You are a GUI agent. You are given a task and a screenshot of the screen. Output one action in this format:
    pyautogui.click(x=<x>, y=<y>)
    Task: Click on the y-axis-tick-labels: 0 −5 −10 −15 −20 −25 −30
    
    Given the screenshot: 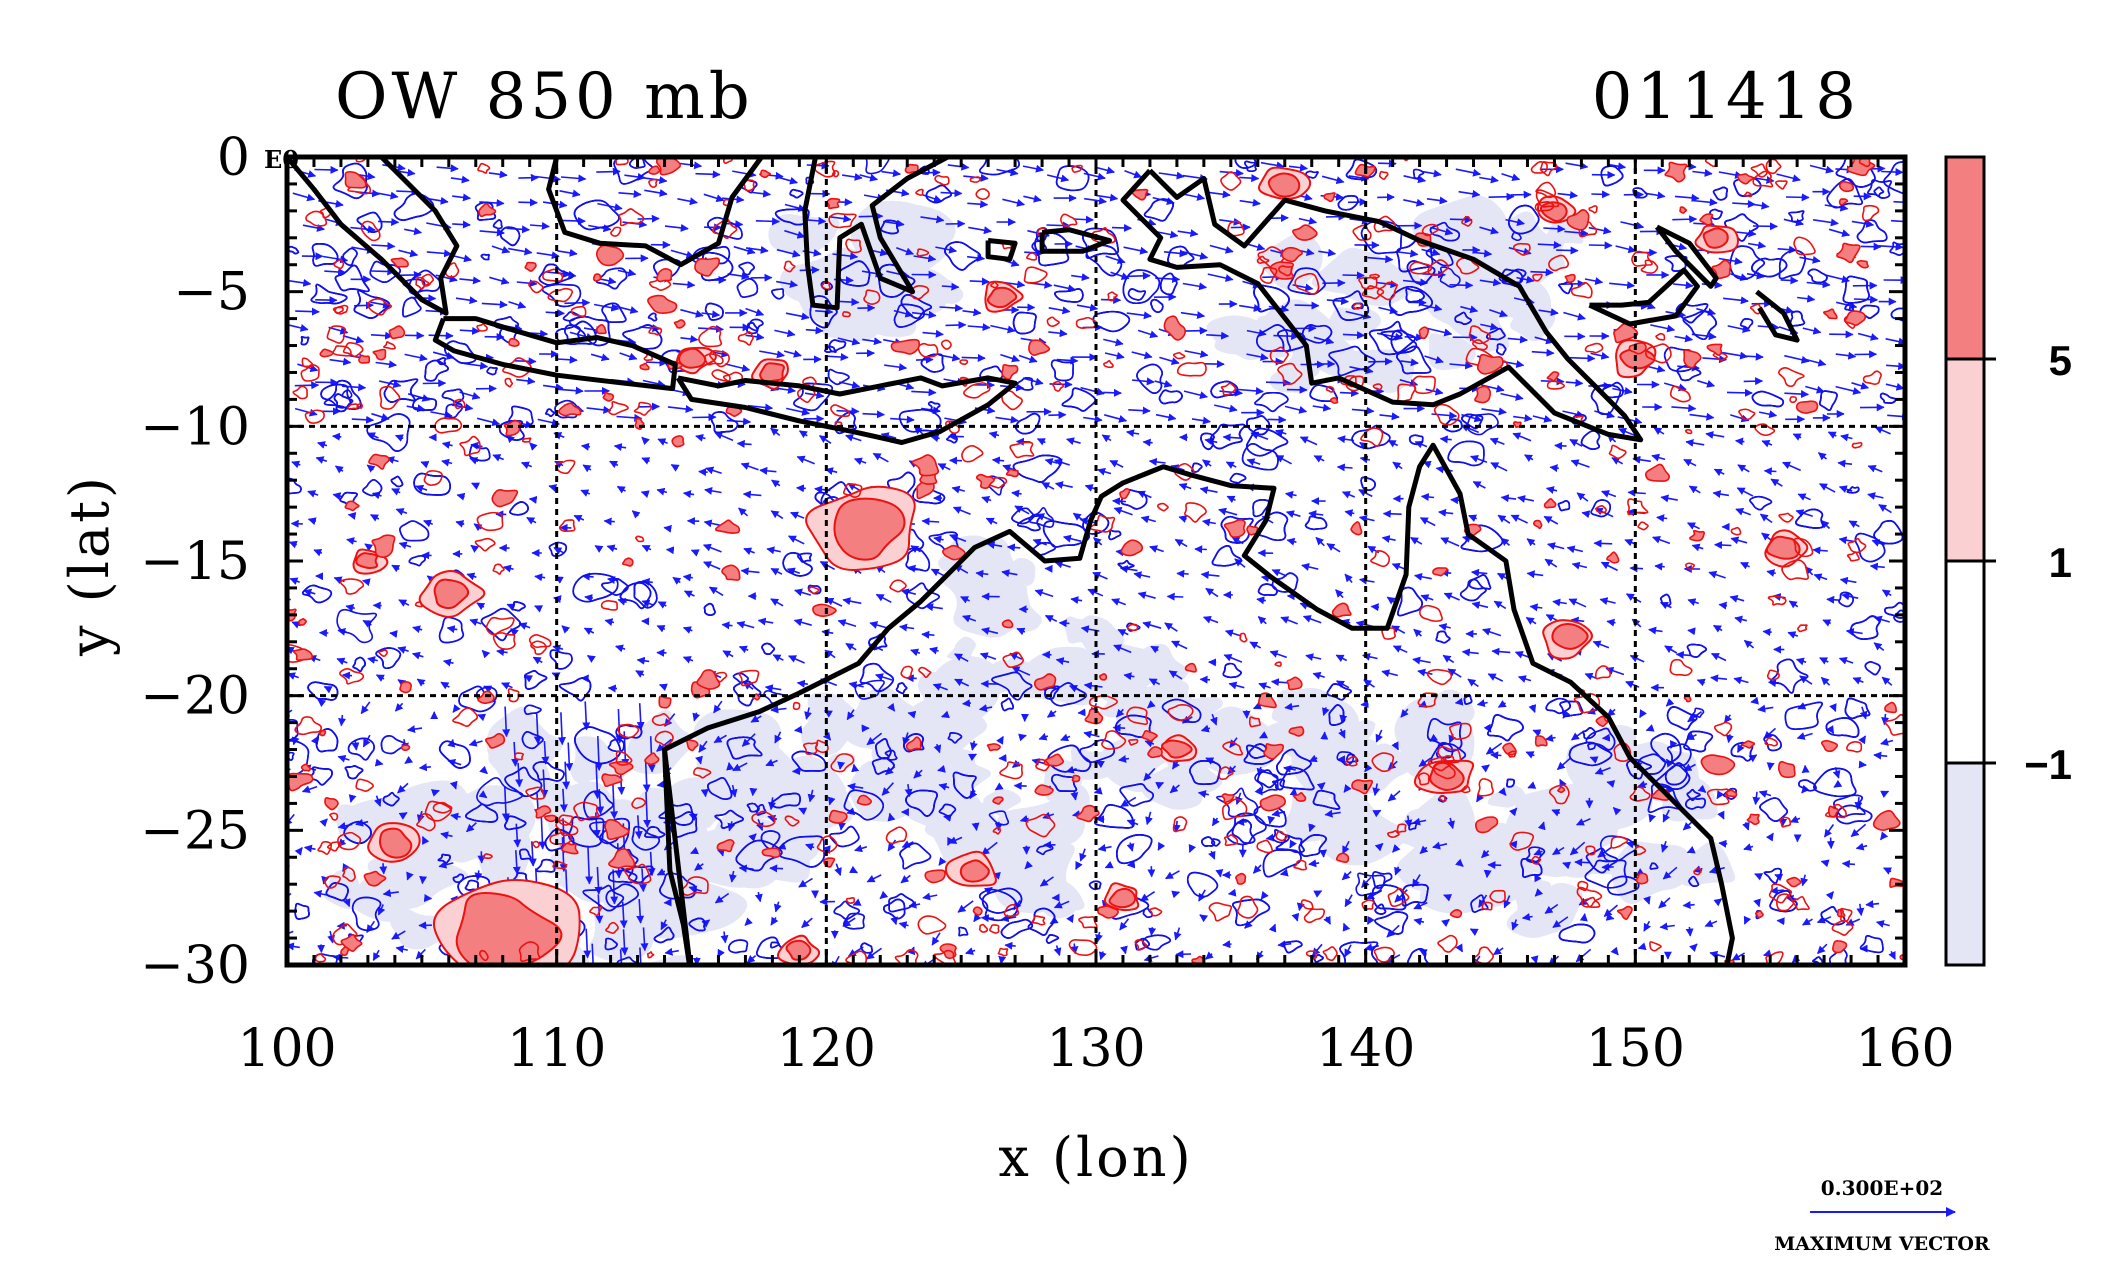 What is the action you would take?
    pyautogui.click(x=195, y=562)
    